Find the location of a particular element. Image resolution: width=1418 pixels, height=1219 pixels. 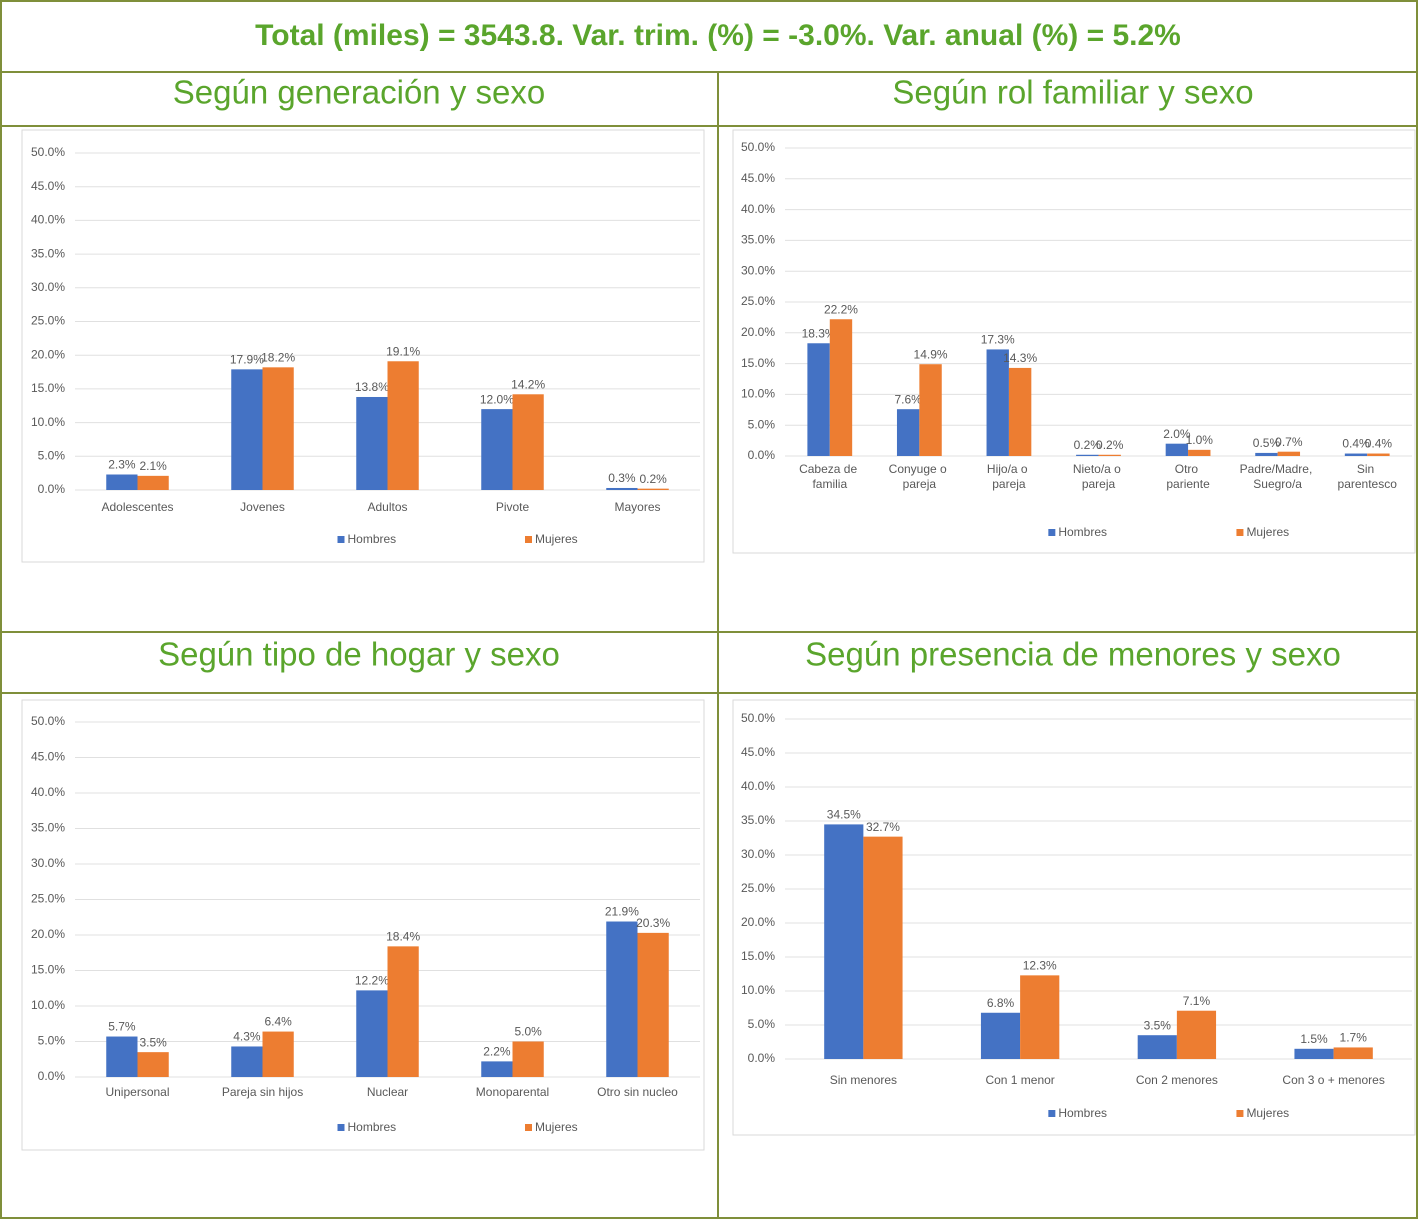

x-tick-label: Pivote is located at coordinates (513, 507).